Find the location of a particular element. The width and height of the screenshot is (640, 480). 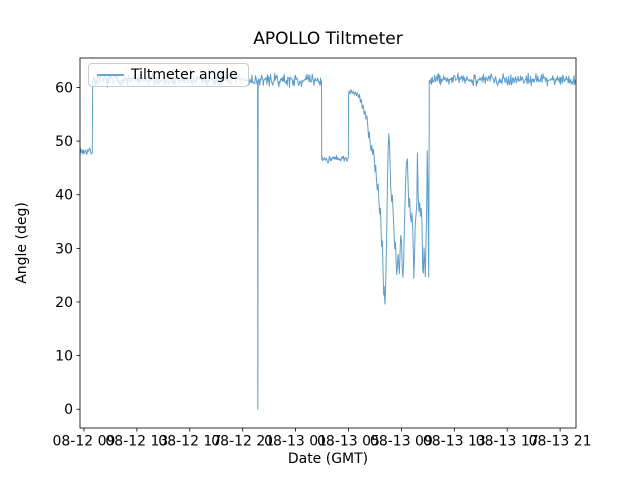

x-tick-label: 08-13 17 is located at coordinates (507, 442).